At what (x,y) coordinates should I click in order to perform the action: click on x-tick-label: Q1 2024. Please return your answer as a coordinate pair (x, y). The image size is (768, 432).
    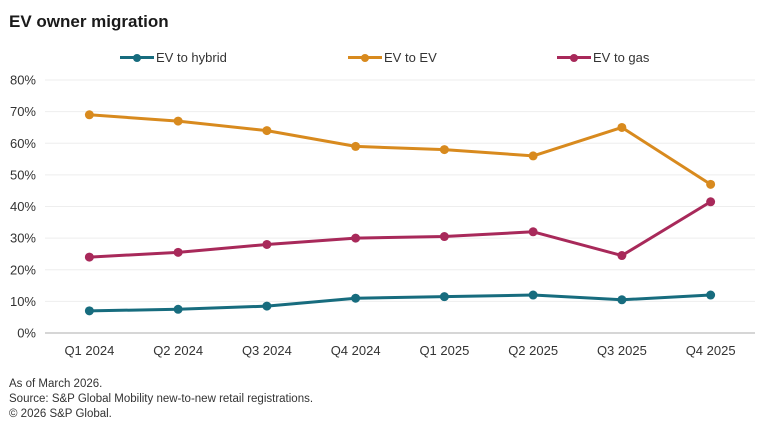
    Looking at the image, I should click on (89, 350).